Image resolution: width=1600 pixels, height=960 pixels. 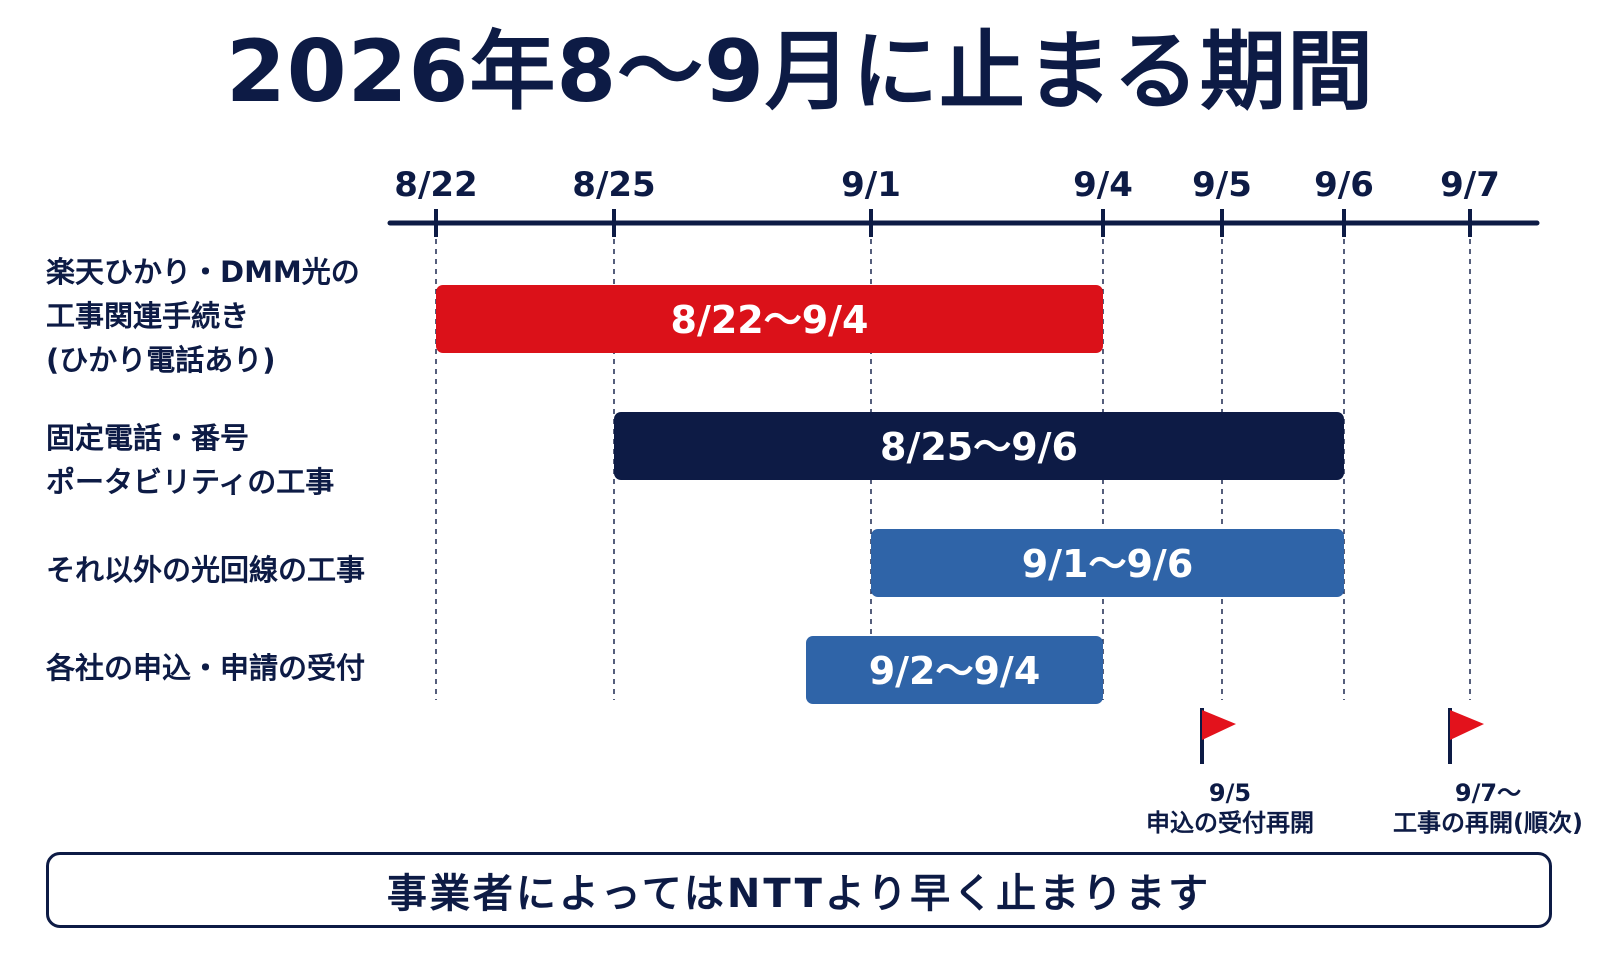 I want to click on row-label: 楽天ひかり・DMM光の 工事関連手続き (ひかり電話あり), so click(x=203, y=316).